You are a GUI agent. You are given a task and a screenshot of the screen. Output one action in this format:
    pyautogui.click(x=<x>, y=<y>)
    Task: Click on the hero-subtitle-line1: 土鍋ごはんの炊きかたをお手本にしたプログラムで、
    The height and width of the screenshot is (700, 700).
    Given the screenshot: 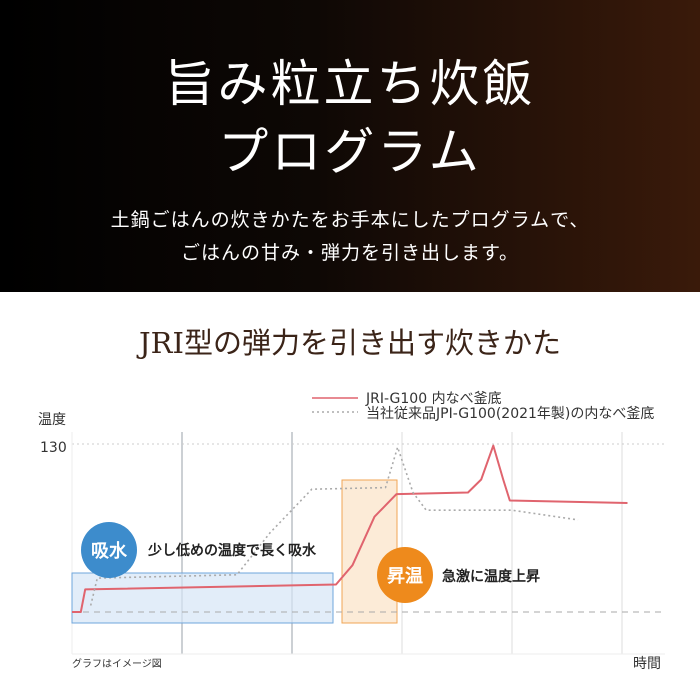 What is the action you would take?
    pyautogui.click(x=350, y=220)
    